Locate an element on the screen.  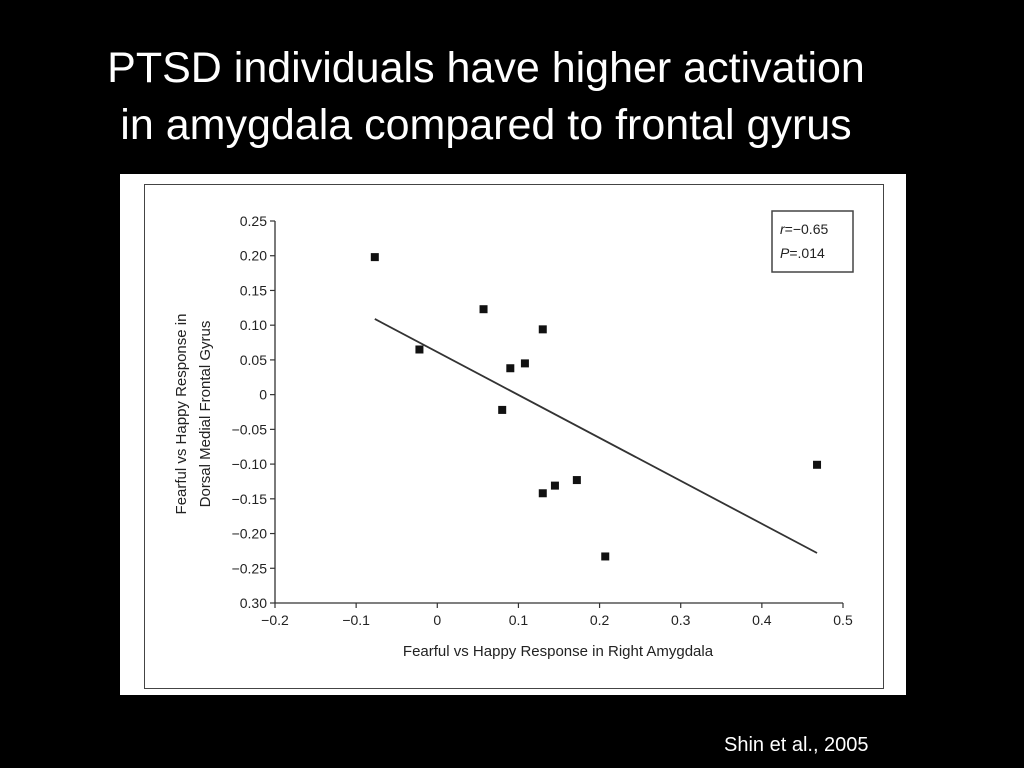
stats-r-value: =−0.65 is located at coordinates (807, 229).